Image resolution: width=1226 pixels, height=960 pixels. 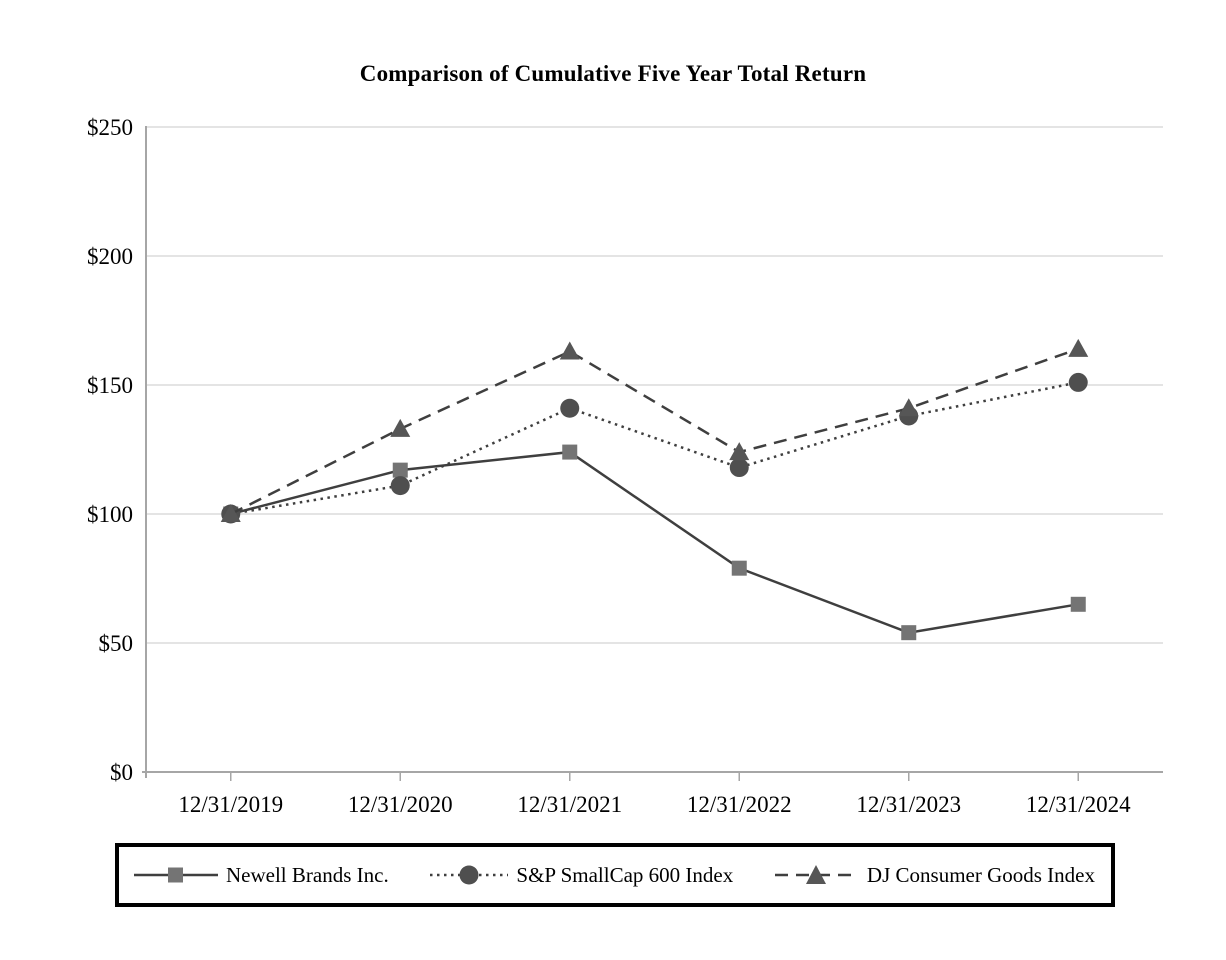 I want to click on y-axis-label-50: $50, so click(x=116, y=643).